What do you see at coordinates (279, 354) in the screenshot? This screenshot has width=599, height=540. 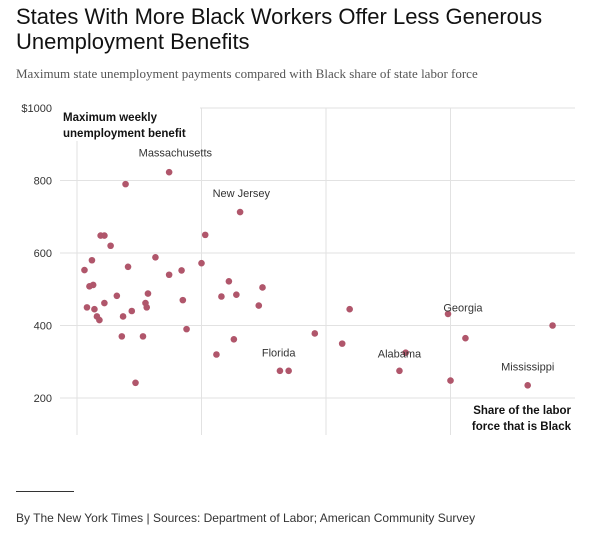 I see `state-label: Florida` at bounding box center [279, 354].